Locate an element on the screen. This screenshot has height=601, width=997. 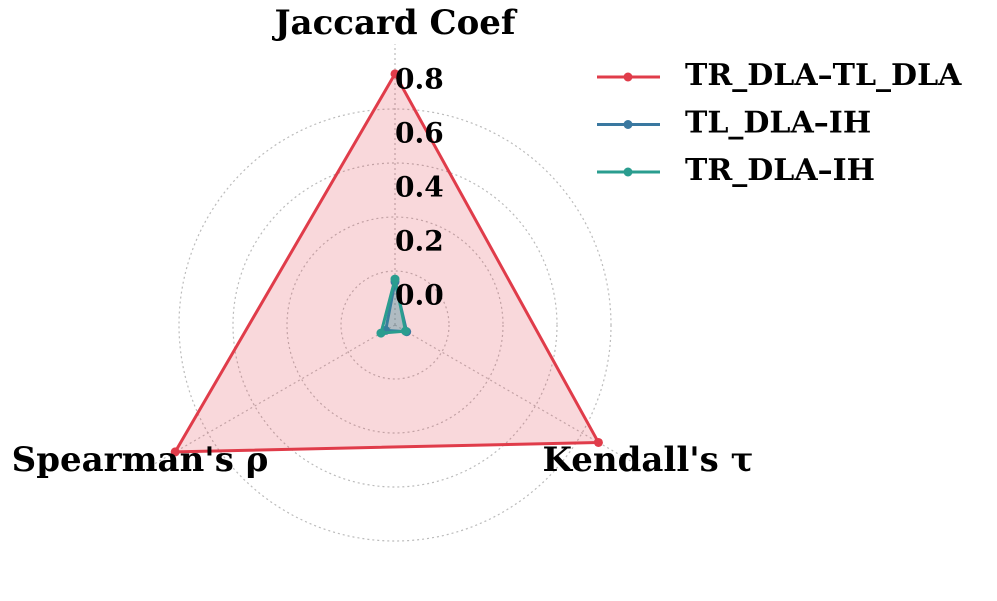
r-tick-label: 0.4 is located at coordinates (419, 187).